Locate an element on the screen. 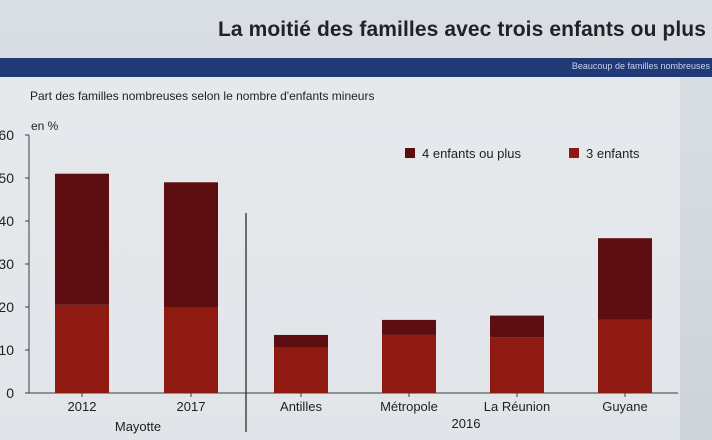 The height and width of the screenshot is (440, 712). x-tick-label: 2012 is located at coordinates (82, 406).